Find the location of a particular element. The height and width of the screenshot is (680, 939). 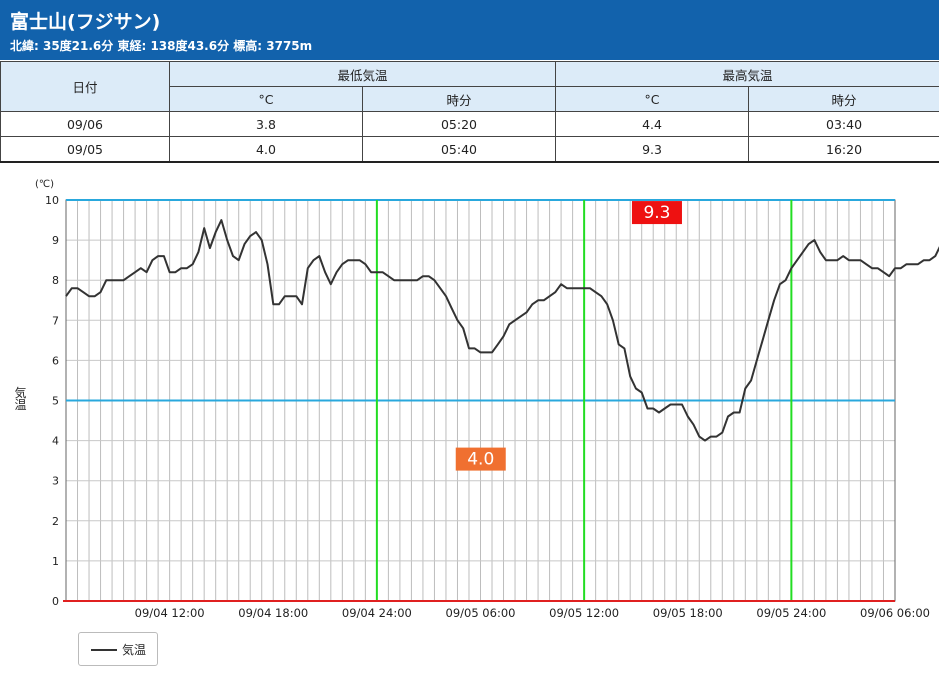

min-temp-column-header: 最低気温 is located at coordinates (362, 74).